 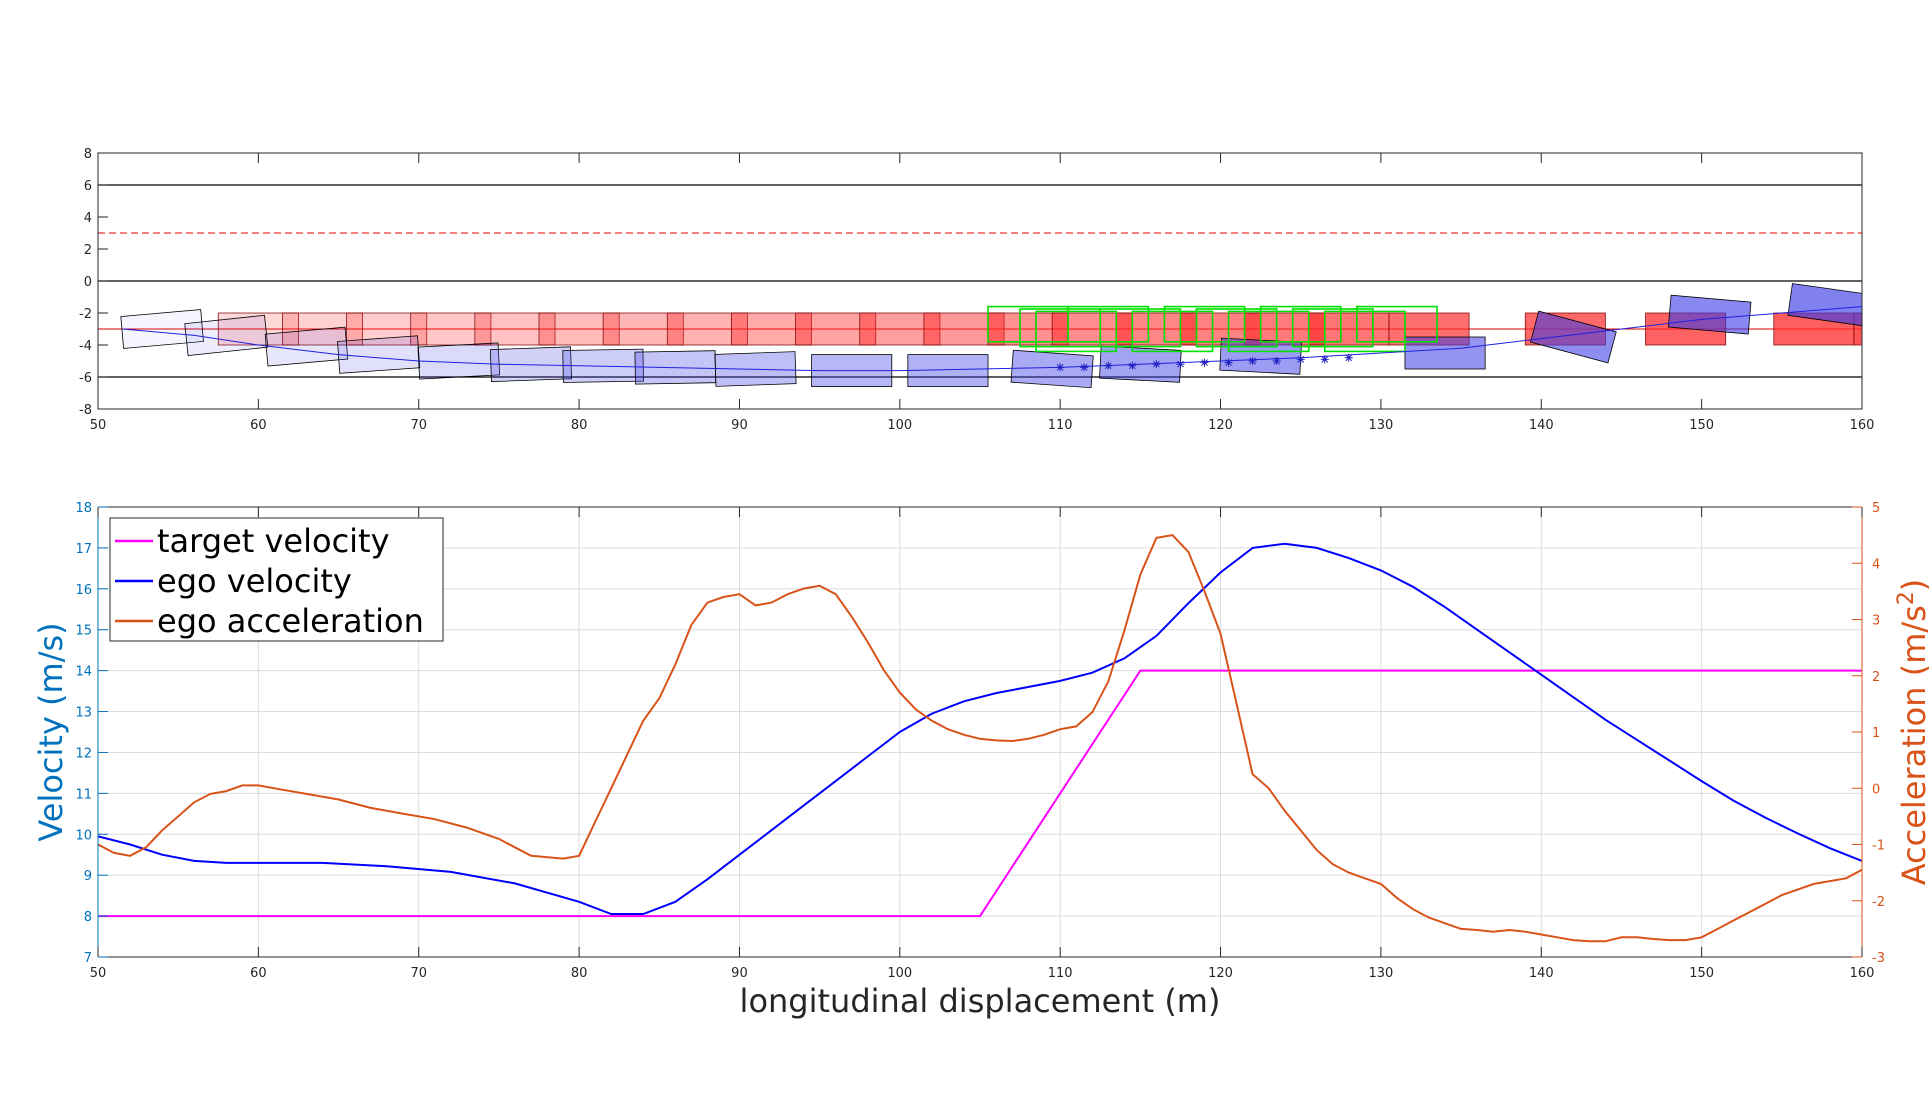 What do you see at coordinates (88, 154) in the screenshot?
I see `y-tick-label: 8` at bounding box center [88, 154].